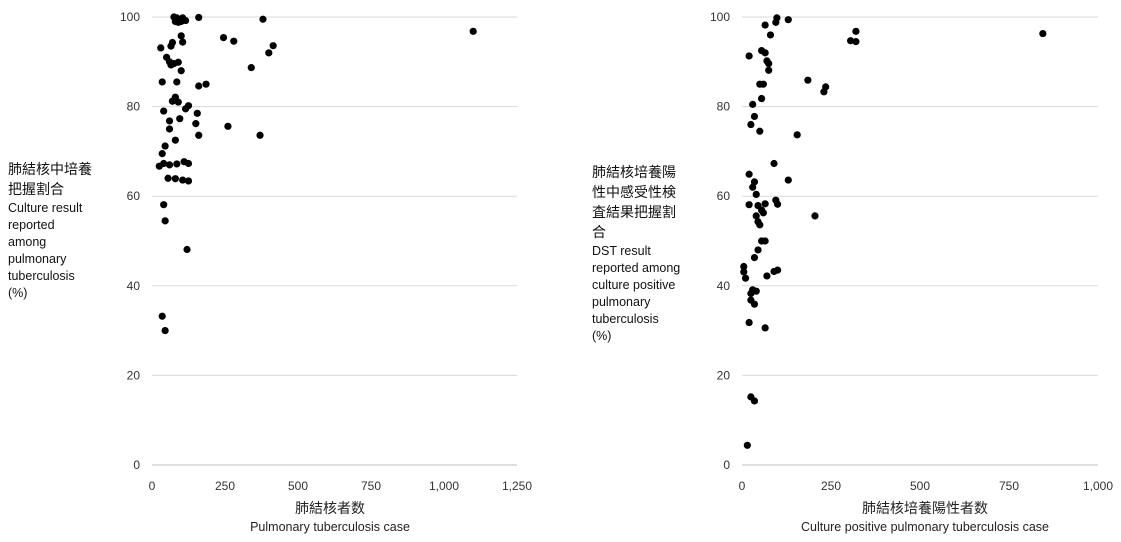  Describe the element at coordinates (634, 213) in the screenshot. I see `chart-2-y-title-jp-line: 査結果把握割` at that location.